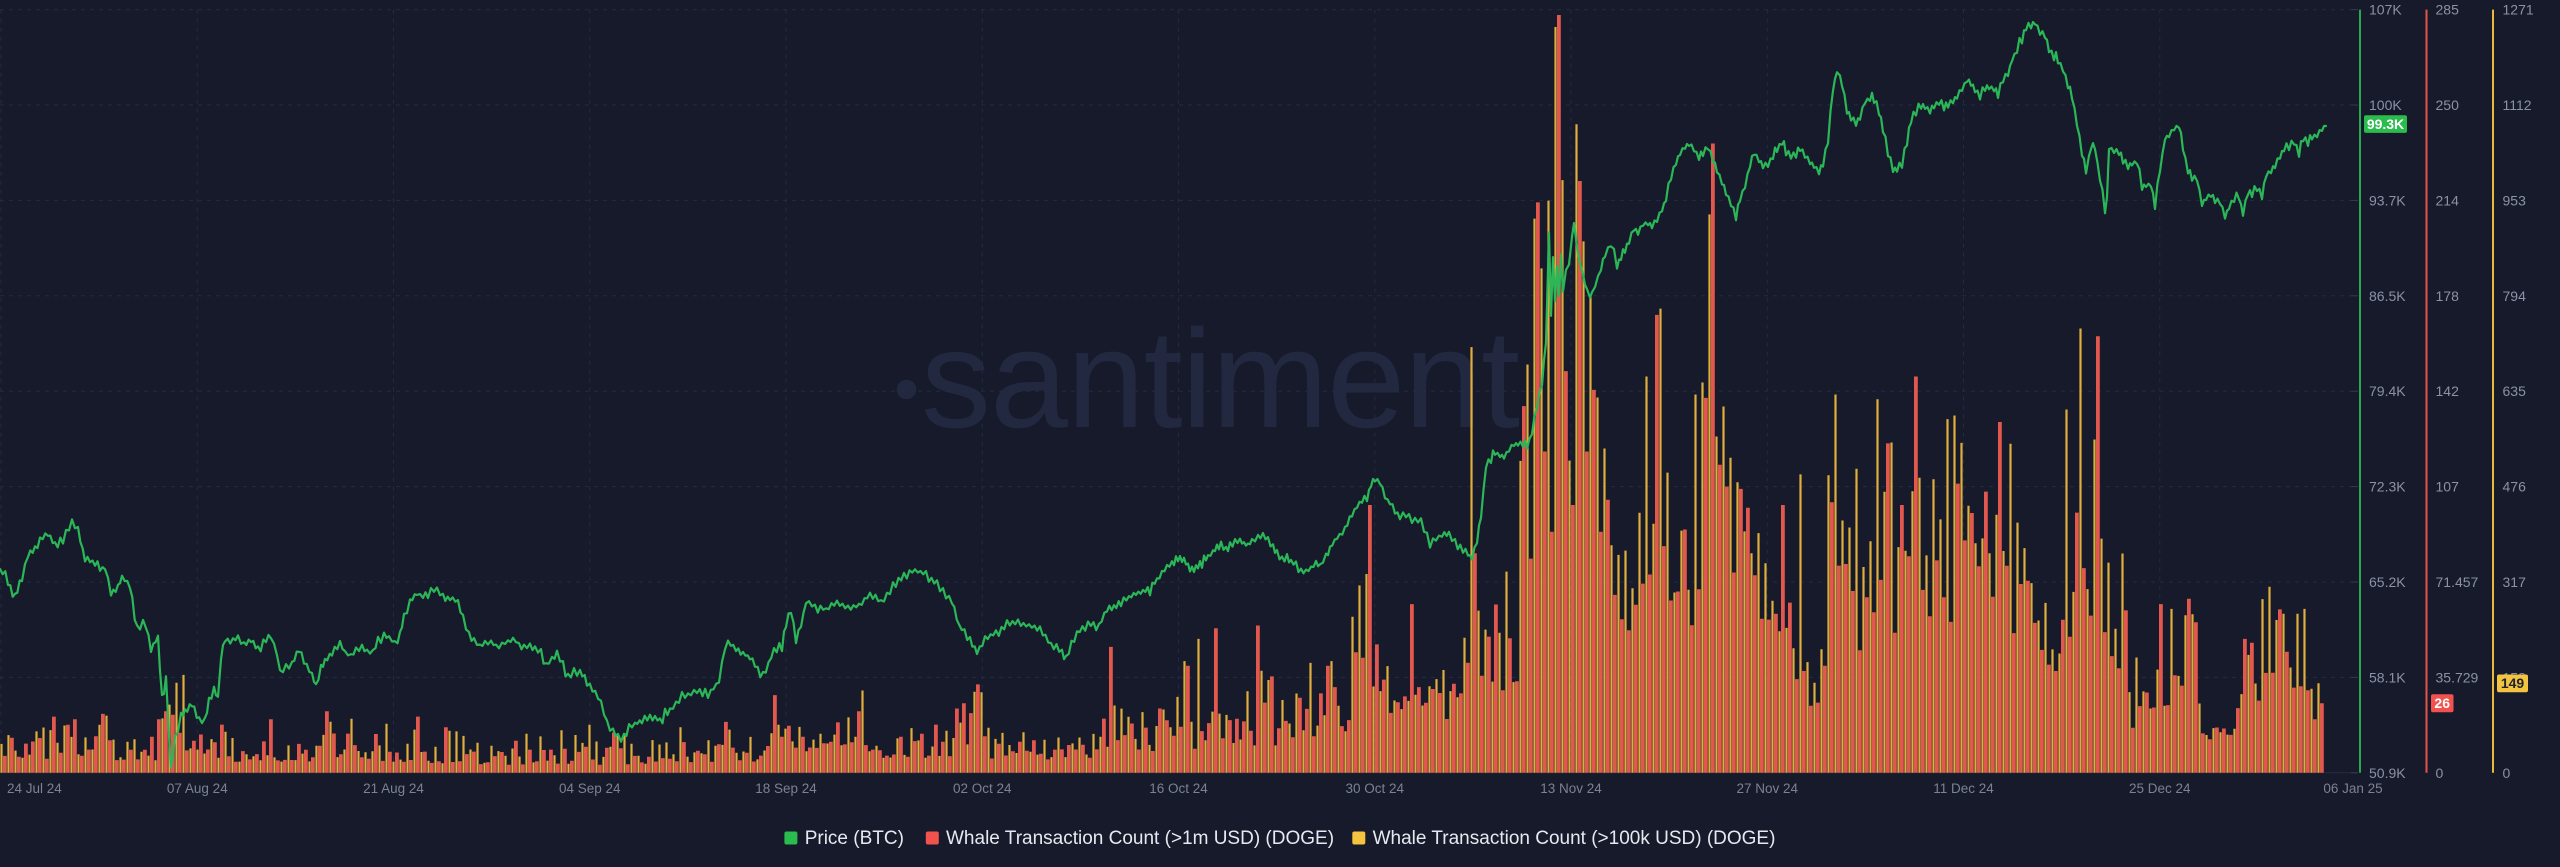  I want to click on svg-text: 214, so click(2448, 200).